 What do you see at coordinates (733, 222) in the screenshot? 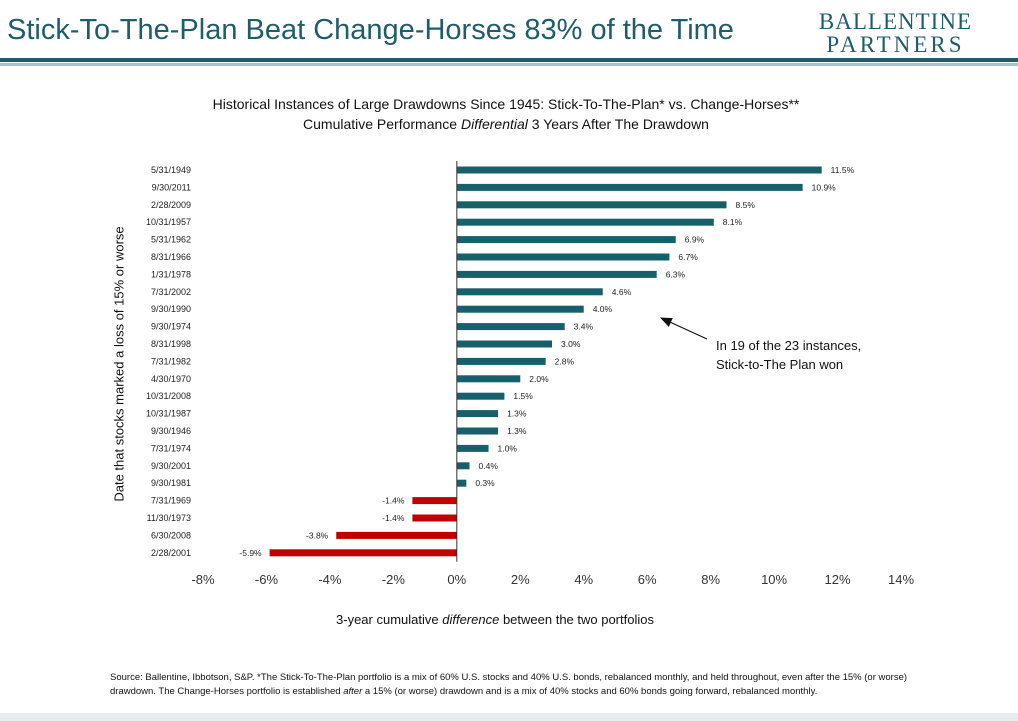
I see `data-label-4: 8.1%` at bounding box center [733, 222].